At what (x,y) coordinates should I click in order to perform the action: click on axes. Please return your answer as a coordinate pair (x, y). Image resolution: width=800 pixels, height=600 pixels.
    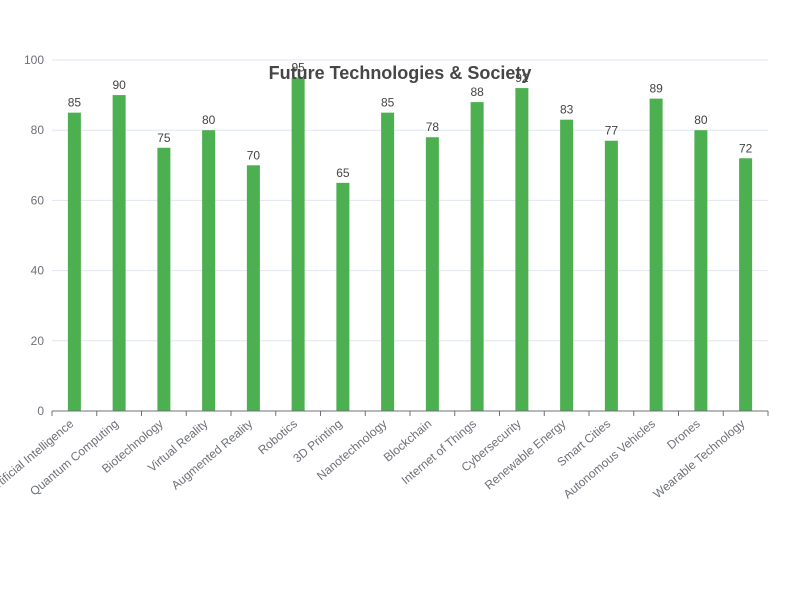
    Looking at the image, I should click on (410, 413).